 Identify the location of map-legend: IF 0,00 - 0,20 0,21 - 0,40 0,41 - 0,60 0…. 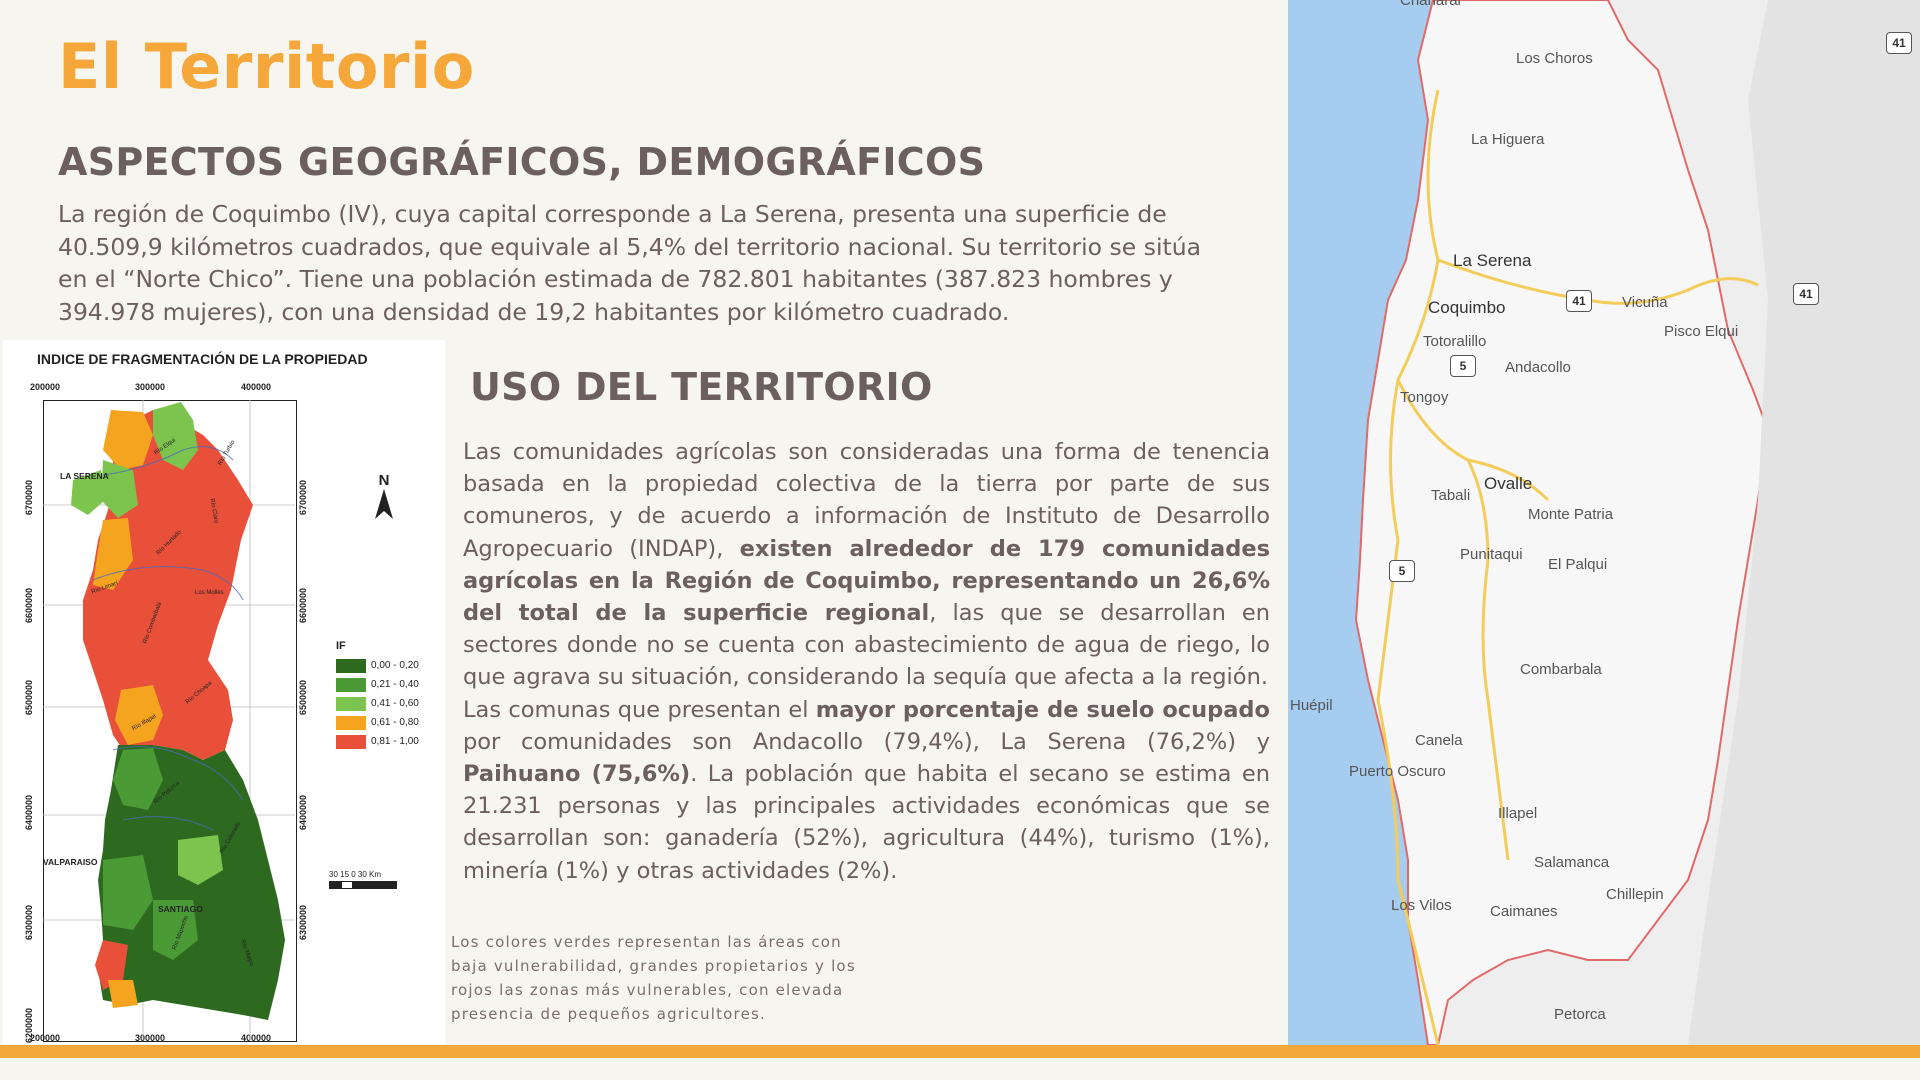
(377, 695).